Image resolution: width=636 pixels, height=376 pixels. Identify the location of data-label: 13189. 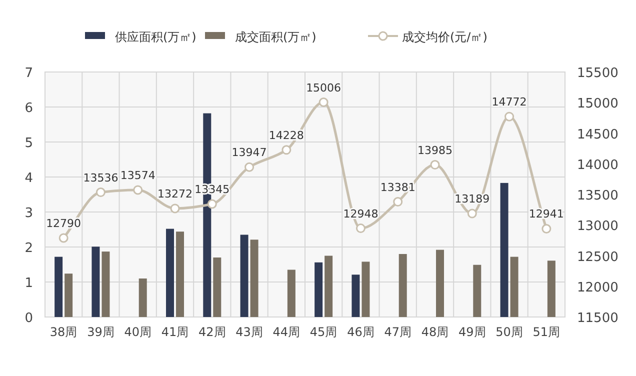
(472, 199).